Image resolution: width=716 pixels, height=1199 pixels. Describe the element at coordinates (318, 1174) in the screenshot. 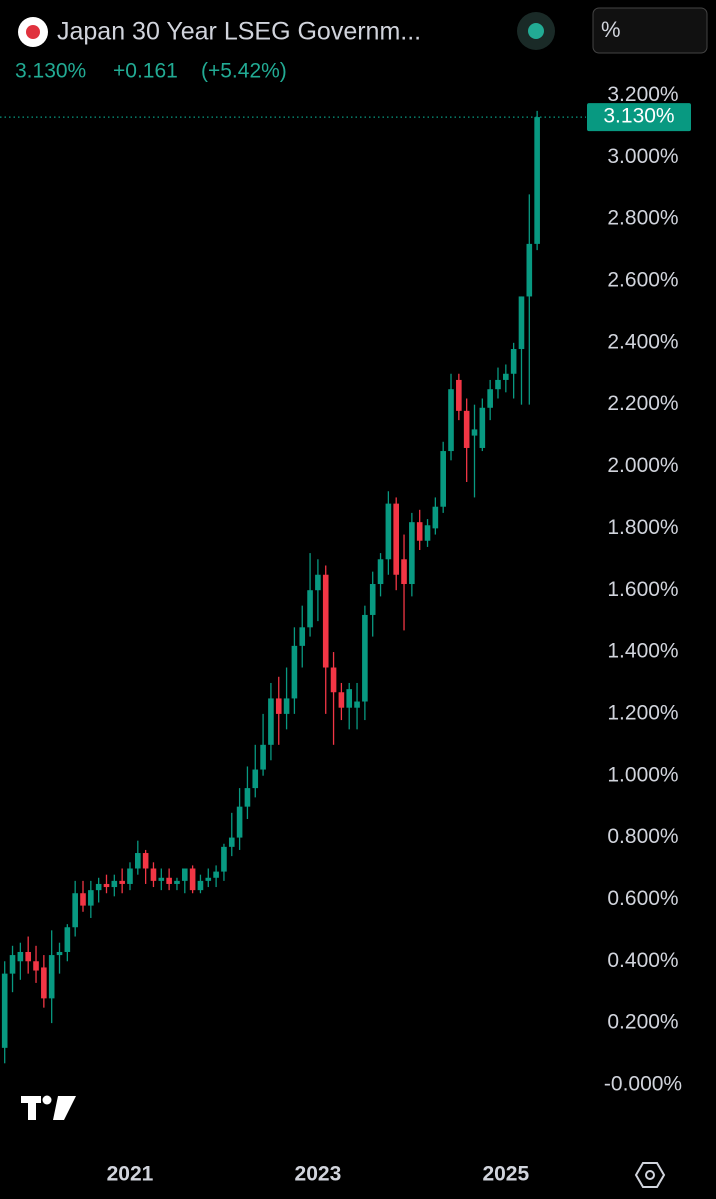

I see `x-tick-label: 2023` at that location.